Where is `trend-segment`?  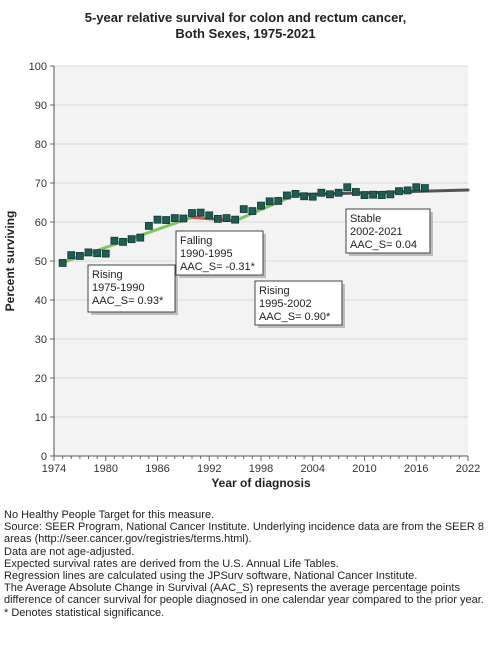 trend-segment is located at coordinates (127, 240).